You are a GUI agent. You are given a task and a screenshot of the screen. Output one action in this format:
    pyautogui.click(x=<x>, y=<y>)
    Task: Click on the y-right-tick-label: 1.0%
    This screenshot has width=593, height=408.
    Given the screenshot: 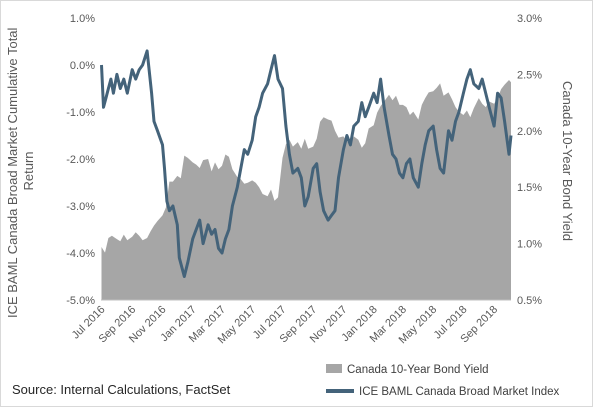 What is the action you would take?
    pyautogui.click(x=529, y=245)
    